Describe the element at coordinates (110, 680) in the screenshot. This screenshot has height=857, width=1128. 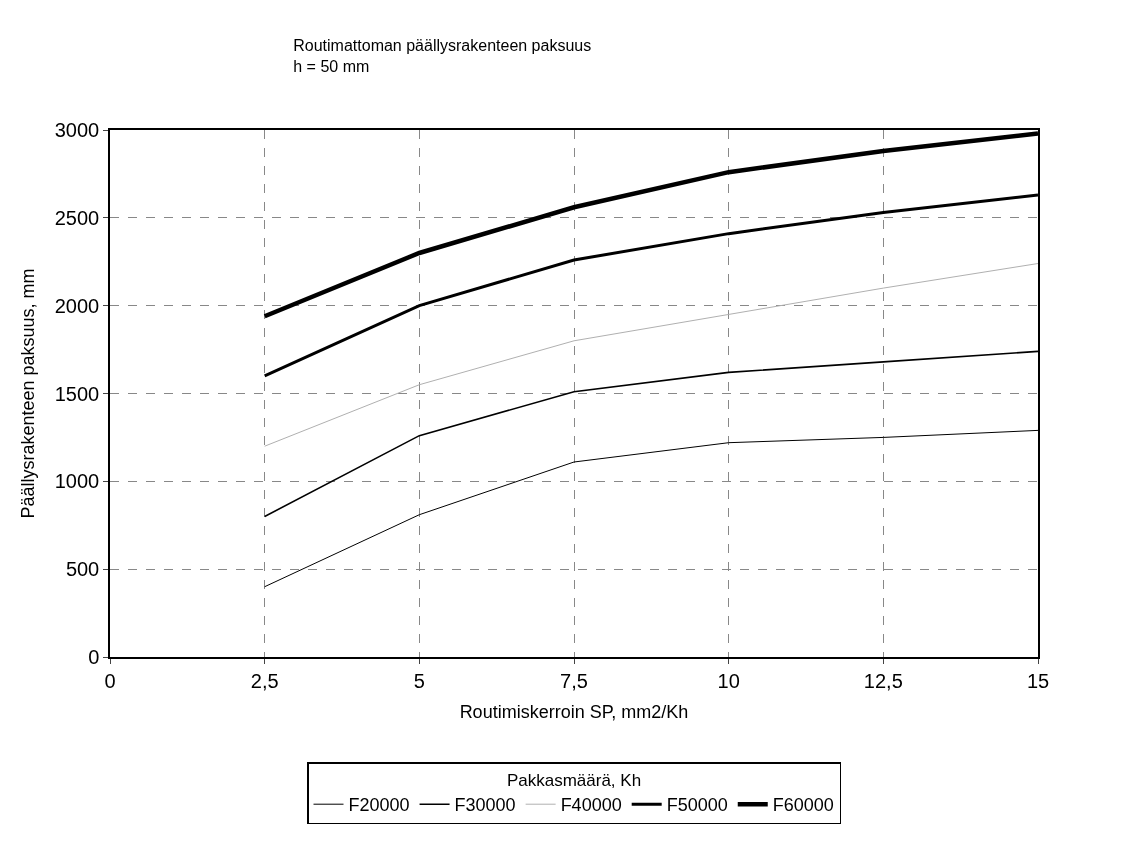
I see `x-tick-label: 0` at that location.